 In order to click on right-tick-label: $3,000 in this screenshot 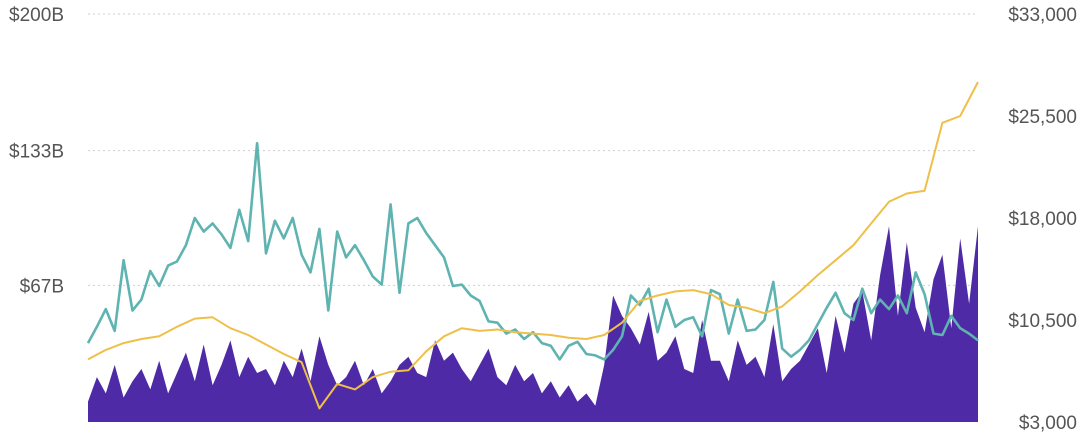, I will do `click(1048, 423)`.